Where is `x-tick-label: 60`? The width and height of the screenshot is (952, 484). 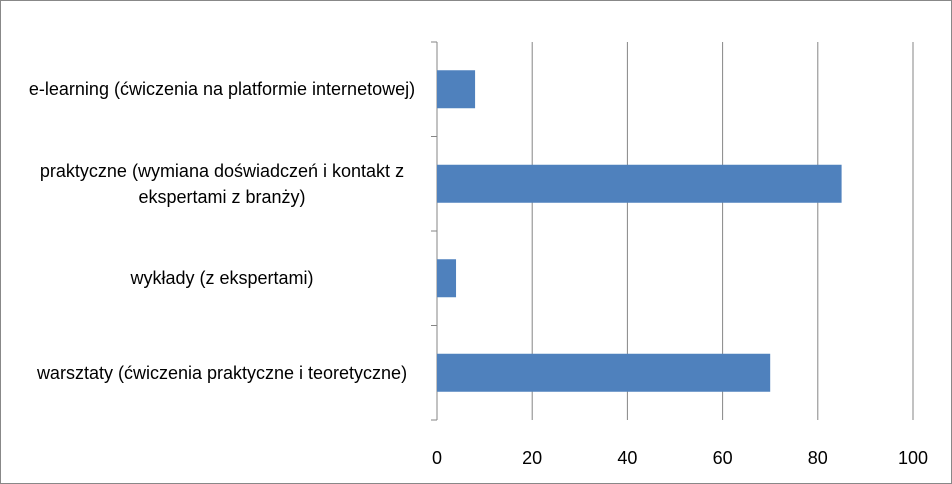
x-tick-label: 60 is located at coordinates (723, 458).